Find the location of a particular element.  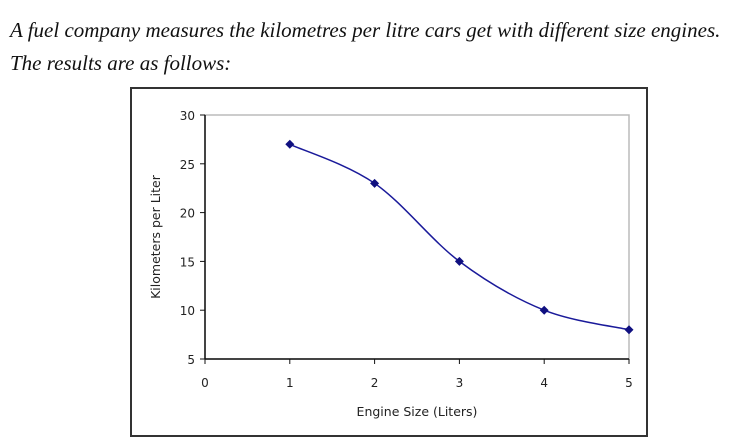

x-tick-label: 4 is located at coordinates (544, 383).